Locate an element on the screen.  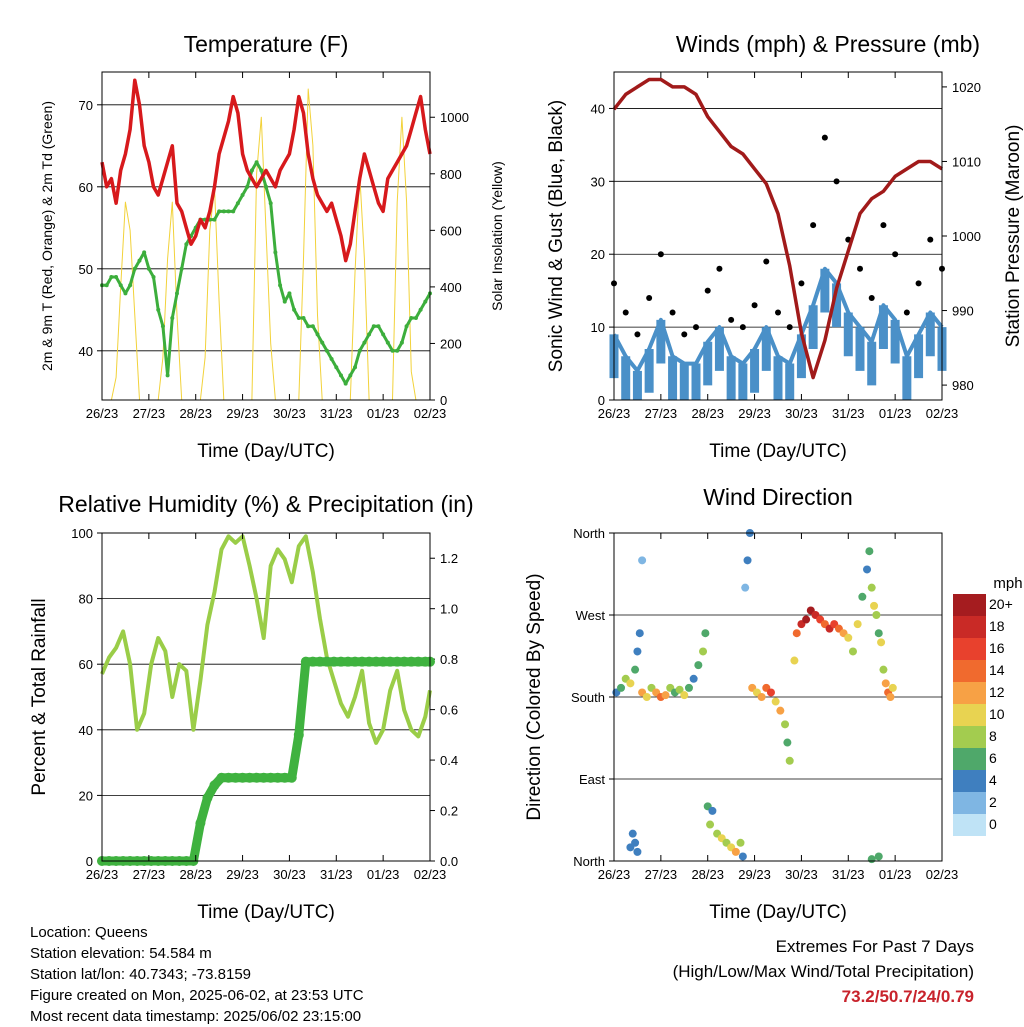
y2-tick-label: 800 is located at coordinates (451, 174).